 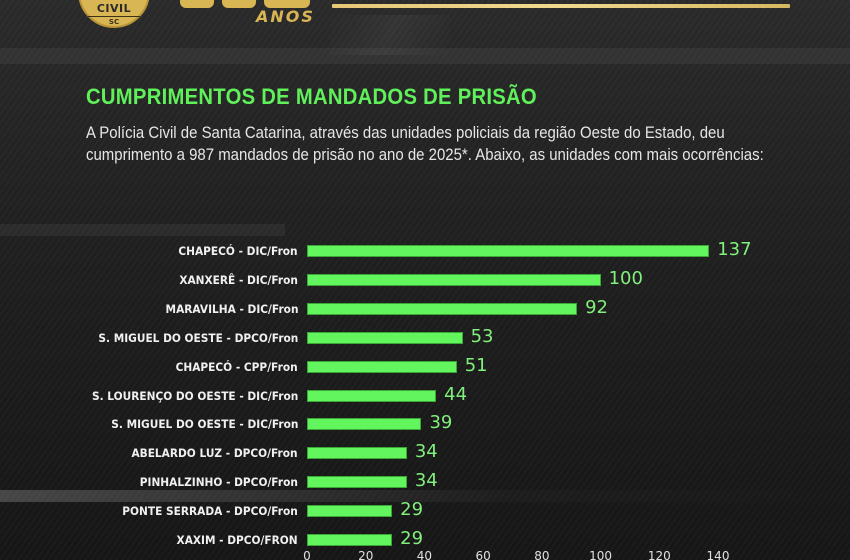 I want to click on category-label: S. MIGUEL DO OESTE - DPCO/Fron, so click(x=198, y=337).